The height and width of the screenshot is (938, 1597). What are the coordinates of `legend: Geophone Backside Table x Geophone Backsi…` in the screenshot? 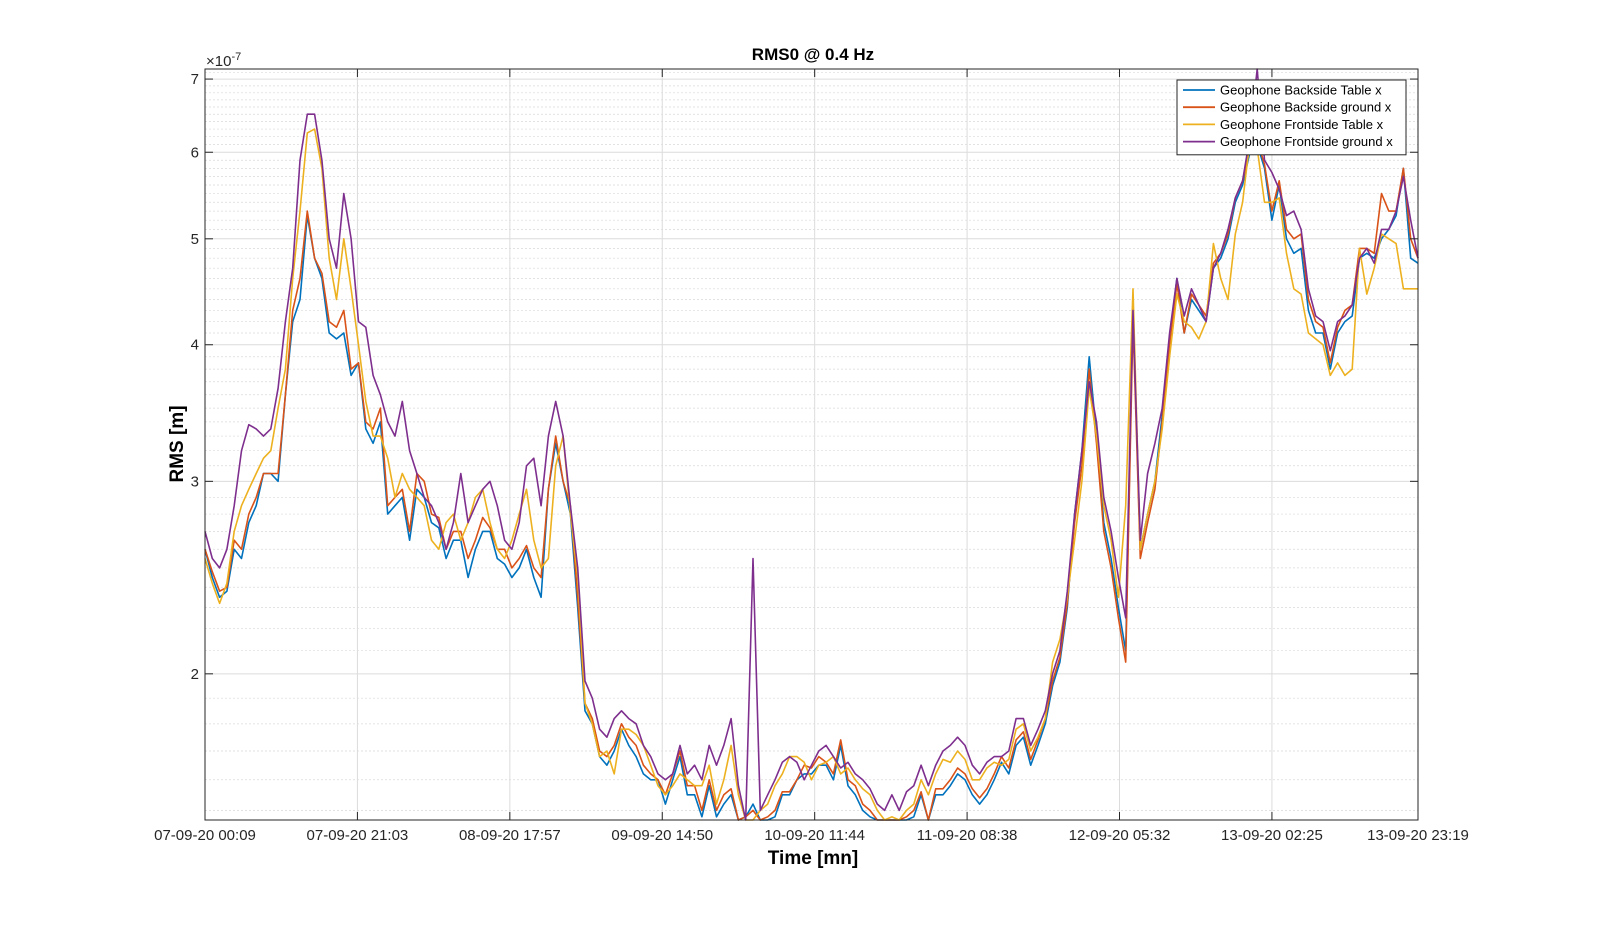 It's located at (1291, 117).